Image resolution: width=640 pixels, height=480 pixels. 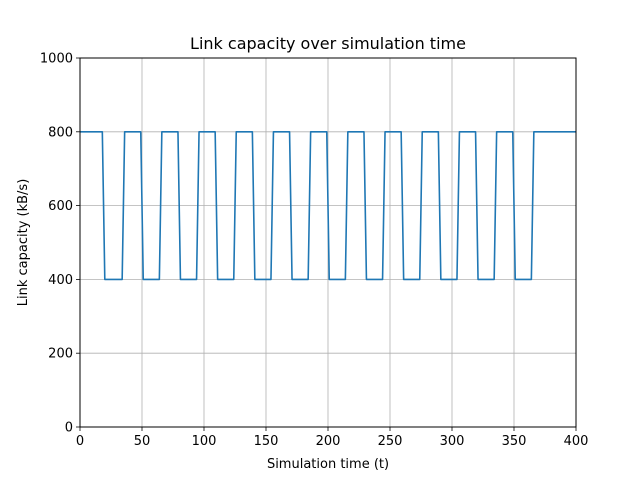 What do you see at coordinates (56, 59) in the screenshot?
I see `y-tick-label: 1000` at bounding box center [56, 59].